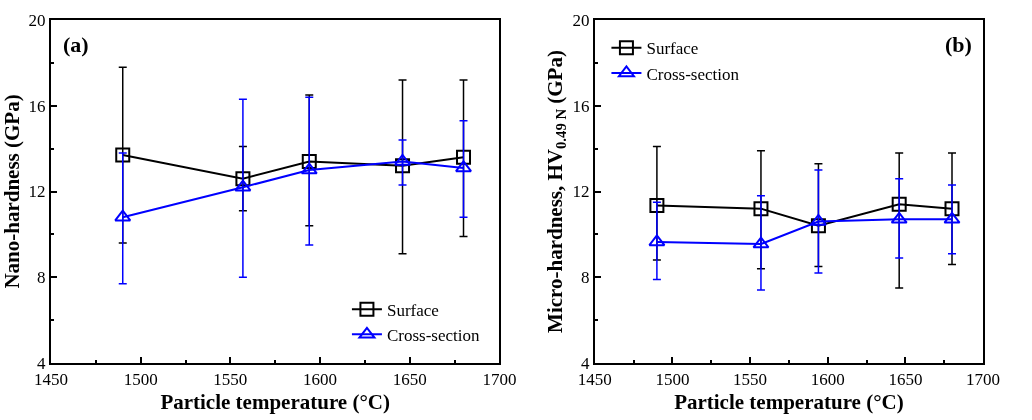  What do you see at coordinates (76, 44) in the screenshot?
I see `annotation: (a)` at bounding box center [76, 44].